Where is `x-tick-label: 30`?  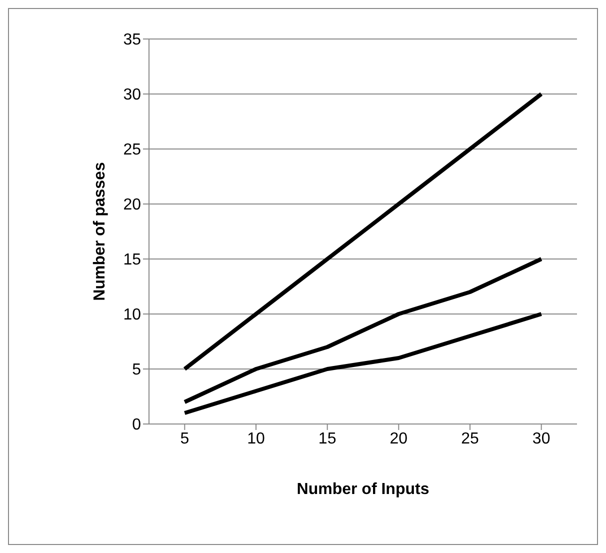
x-tick-label: 30 is located at coordinates (541, 439).